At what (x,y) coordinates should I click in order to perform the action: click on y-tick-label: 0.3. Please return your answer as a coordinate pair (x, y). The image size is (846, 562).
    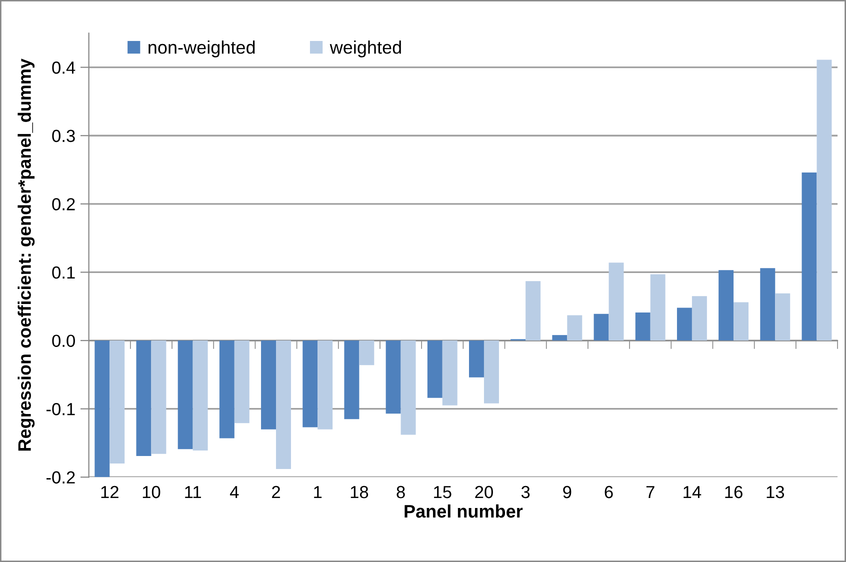
    Looking at the image, I should click on (63, 136).